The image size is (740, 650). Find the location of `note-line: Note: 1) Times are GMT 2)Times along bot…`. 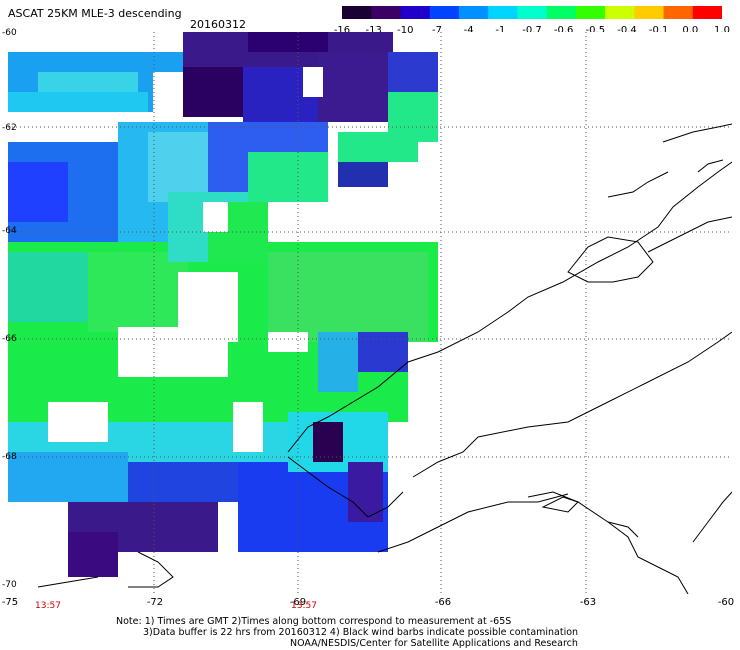

note-line: Note: 1) Times are GMT 2)Times along bot… is located at coordinates (314, 621).